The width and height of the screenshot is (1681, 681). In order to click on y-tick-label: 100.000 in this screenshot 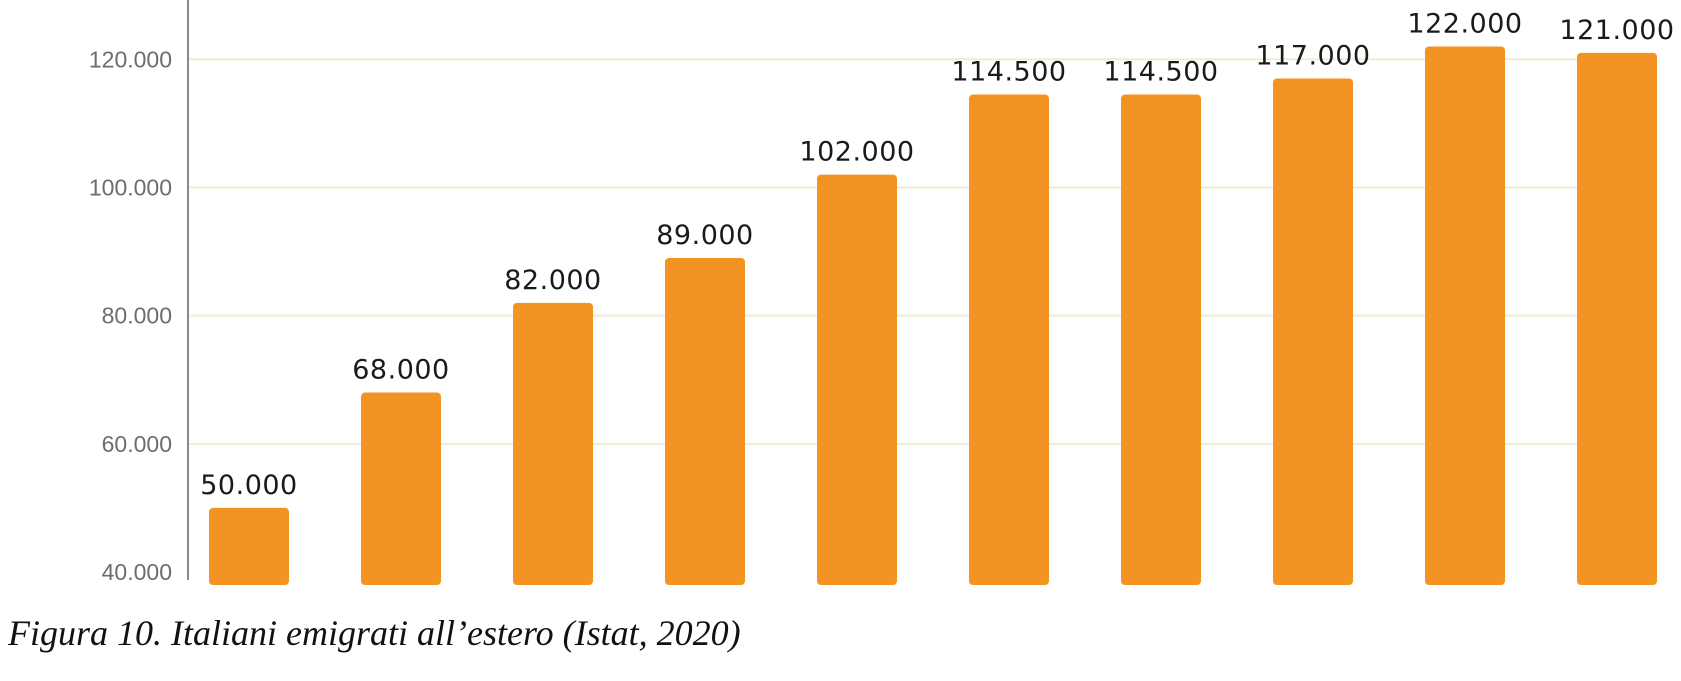, I will do `click(130, 187)`.